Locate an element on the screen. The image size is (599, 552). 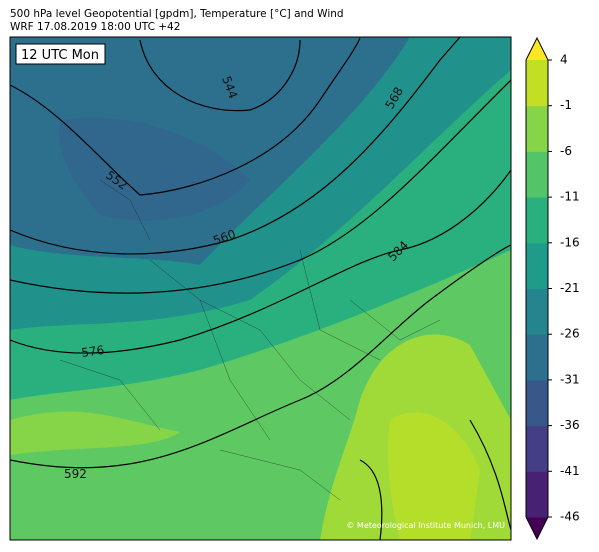
colorbar-tick-label: -1 is located at coordinates (566, 105).